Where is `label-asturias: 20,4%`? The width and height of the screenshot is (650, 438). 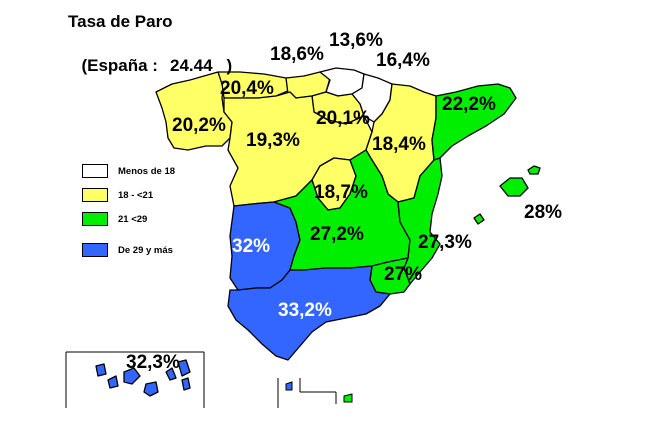 label-asturias: 20,4% is located at coordinates (247, 88).